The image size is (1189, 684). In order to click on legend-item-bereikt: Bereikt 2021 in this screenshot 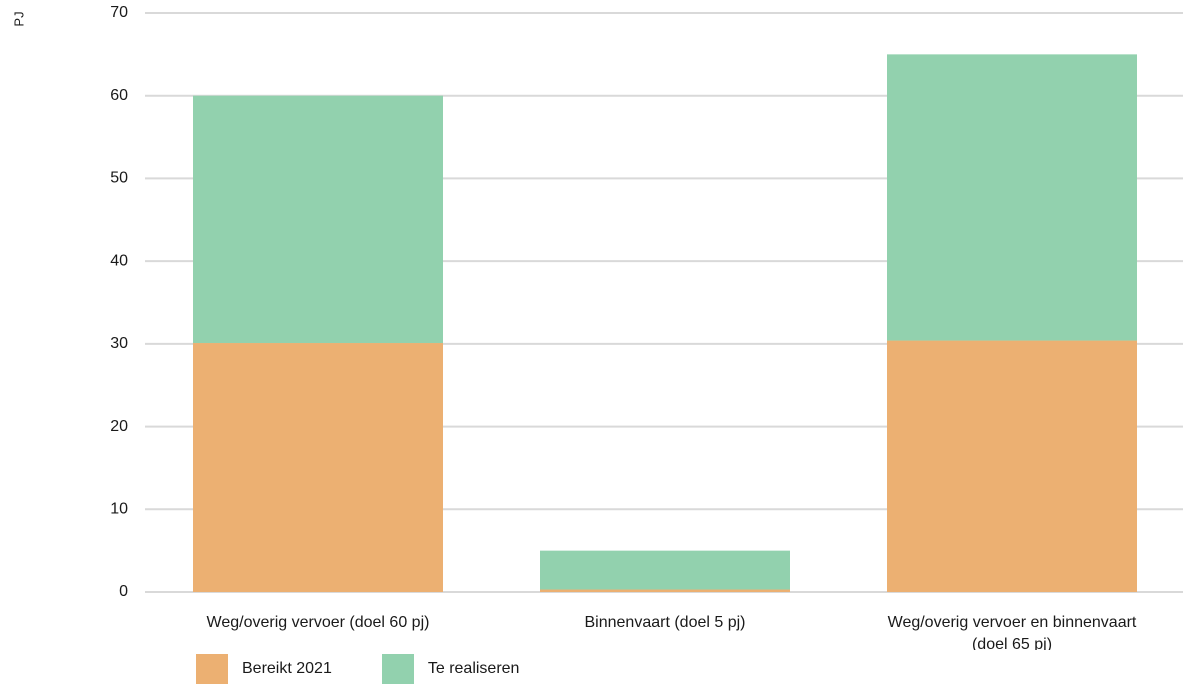, I will do `click(264, 669)`.